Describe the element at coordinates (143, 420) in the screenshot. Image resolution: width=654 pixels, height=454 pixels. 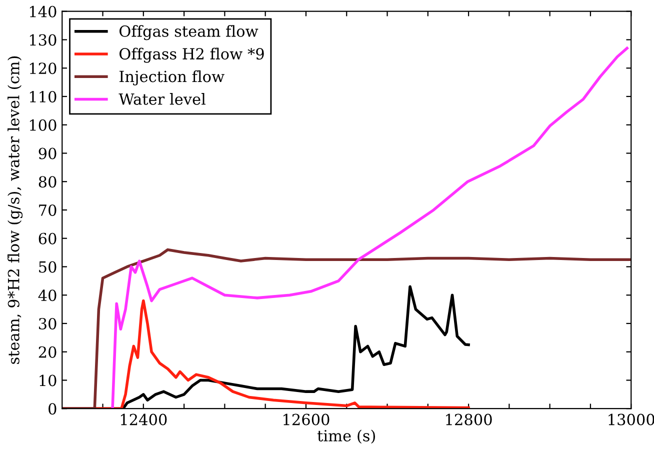
I see `x-tick-label: 12400` at that location.